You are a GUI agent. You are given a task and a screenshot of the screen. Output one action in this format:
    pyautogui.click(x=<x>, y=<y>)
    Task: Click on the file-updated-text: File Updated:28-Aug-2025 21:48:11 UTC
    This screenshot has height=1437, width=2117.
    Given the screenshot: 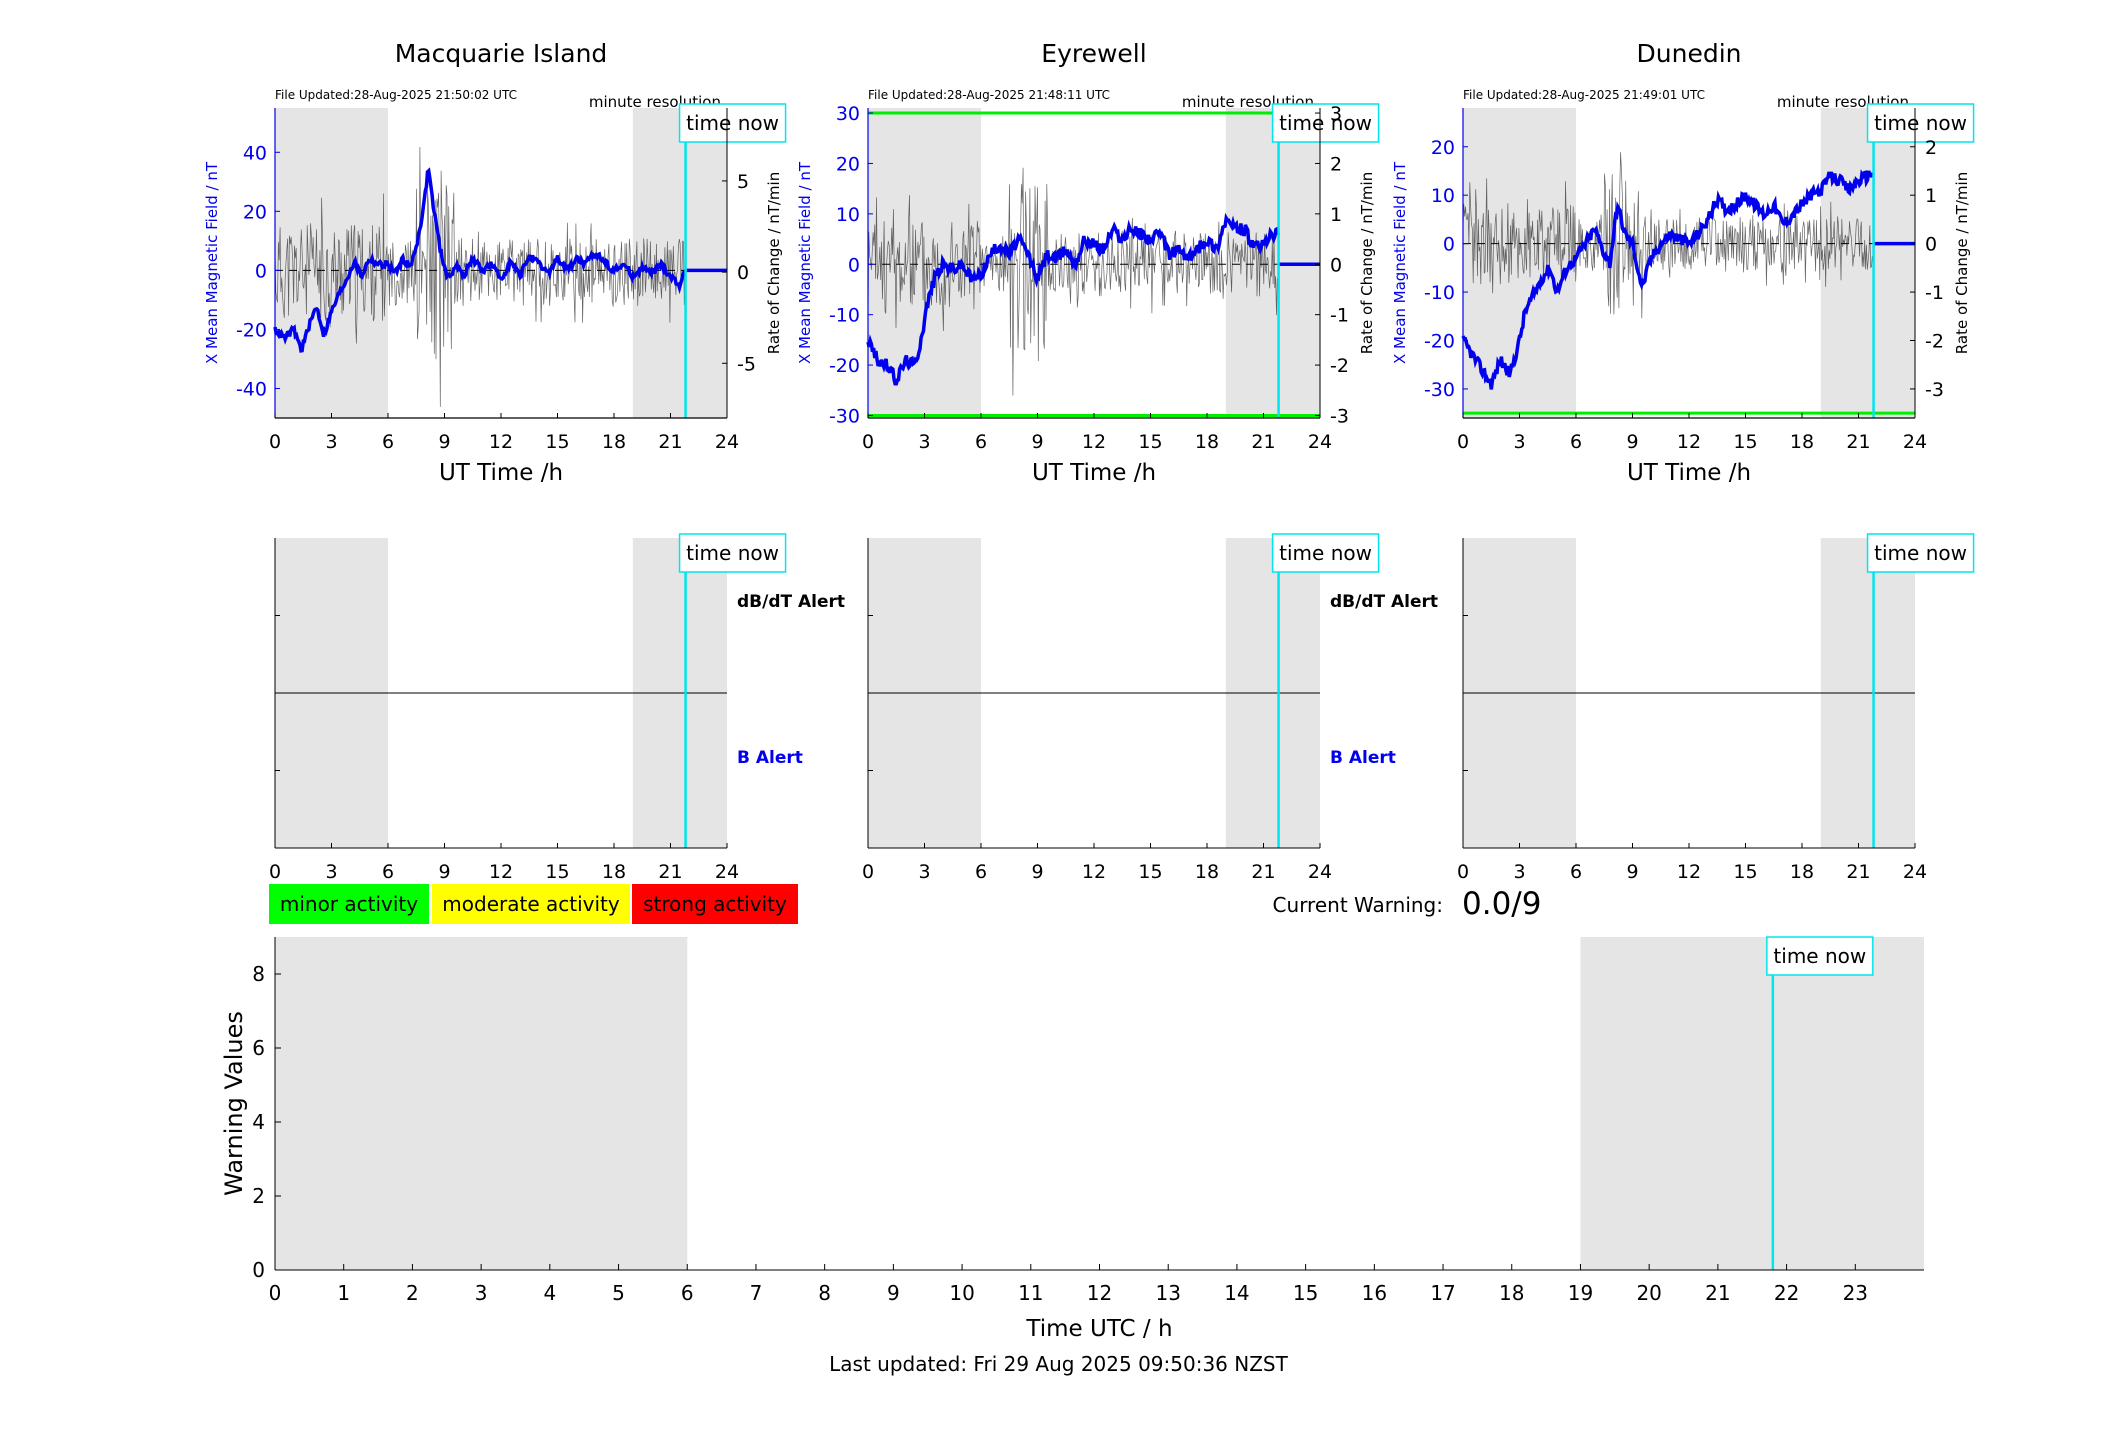 What is the action you would take?
    pyautogui.click(x=989, y=95)
    